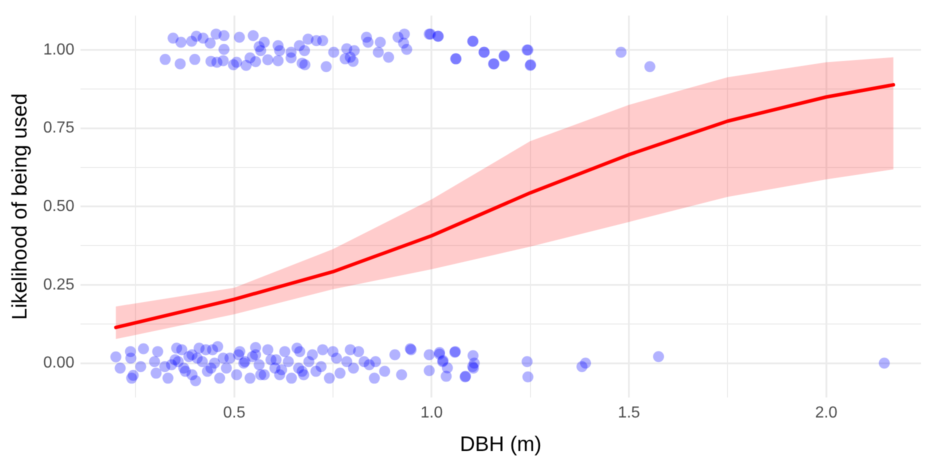 The width and height of the screenshot is (927, 464). I want to click on y-tick-label: 0.75, so click(58, 128).